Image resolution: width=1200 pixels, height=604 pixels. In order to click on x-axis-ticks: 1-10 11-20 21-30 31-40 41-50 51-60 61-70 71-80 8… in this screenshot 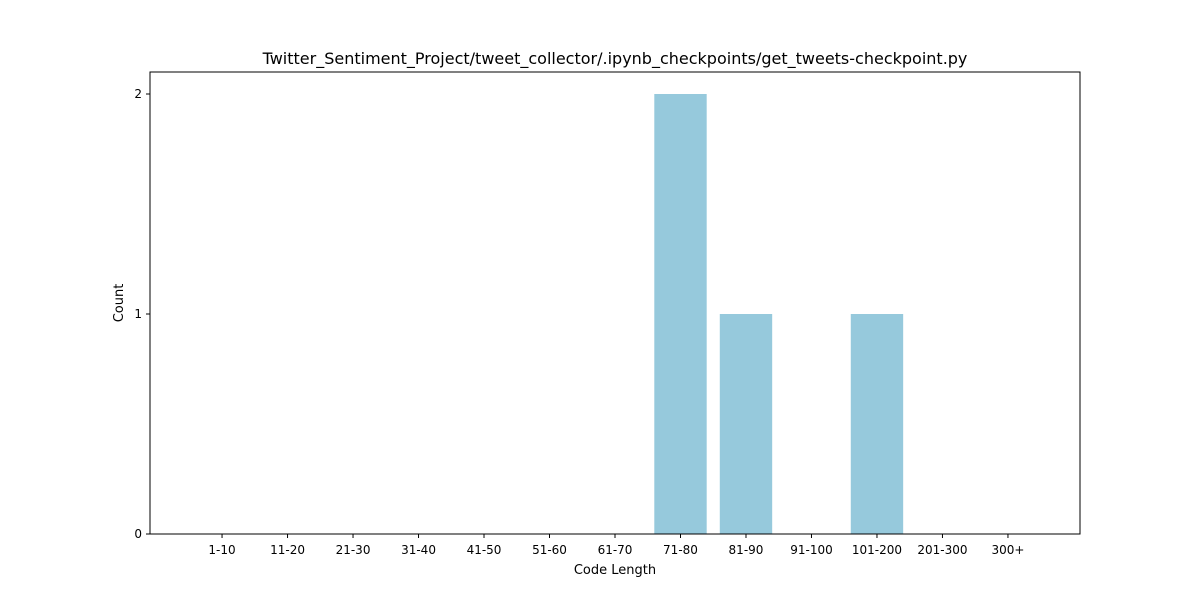, I will do `click(616, 545)`.